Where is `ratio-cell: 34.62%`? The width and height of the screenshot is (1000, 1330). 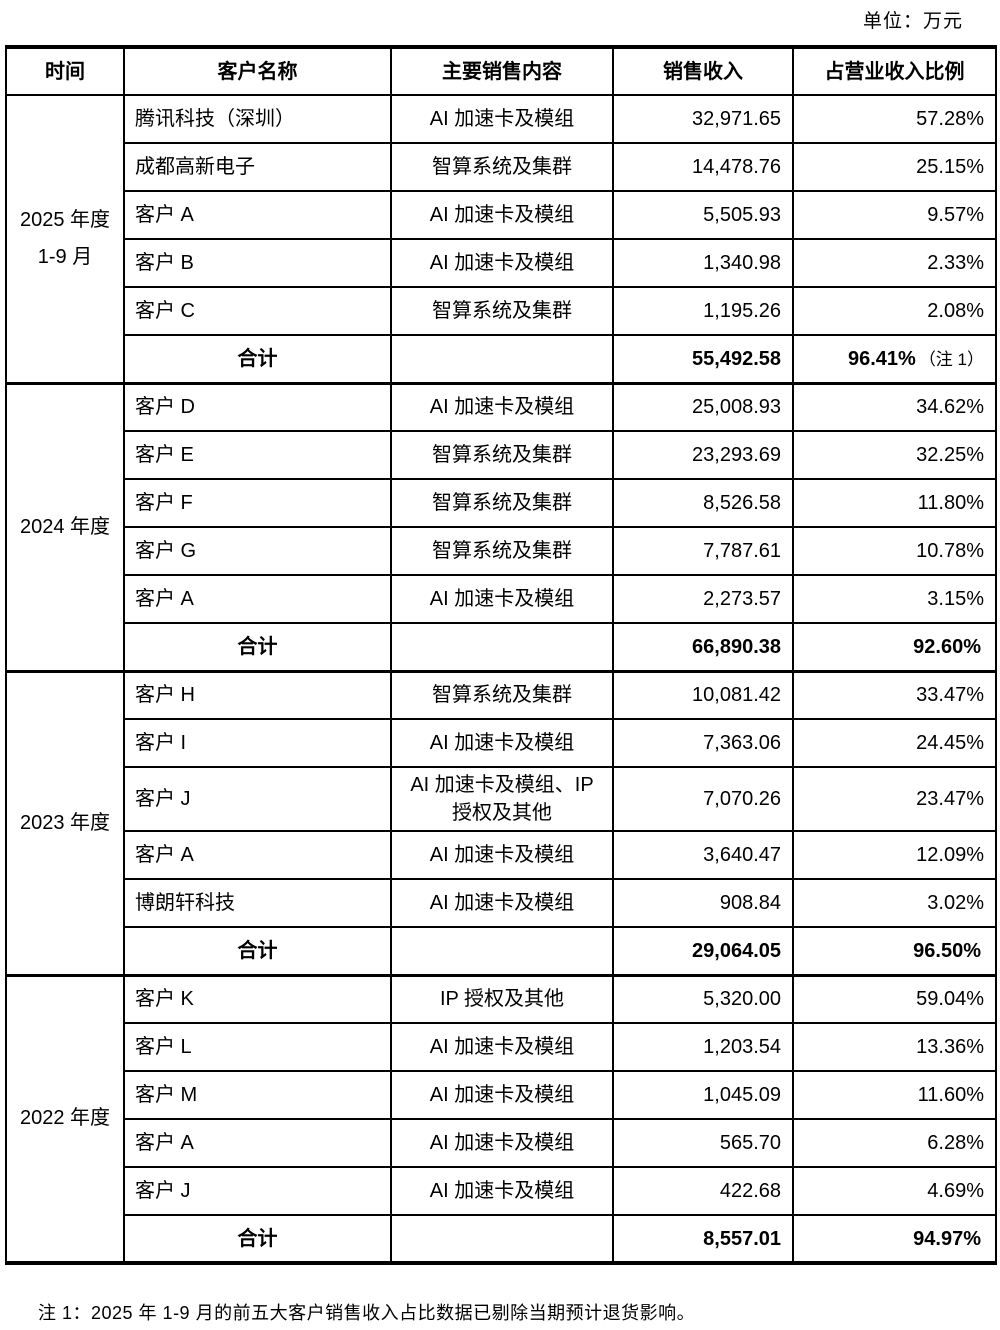 ratio-cell: 34.62% is located at coordinates (894, 406).